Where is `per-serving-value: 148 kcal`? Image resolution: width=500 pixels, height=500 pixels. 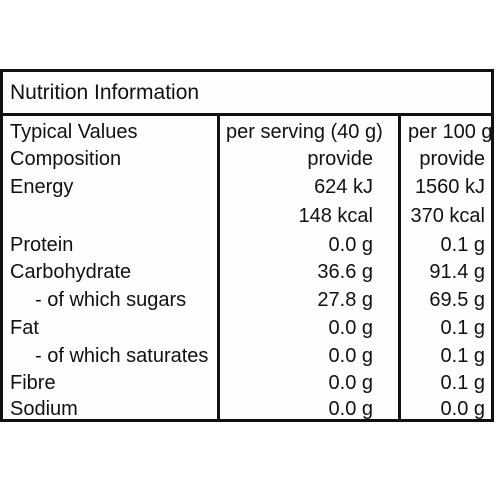 per-serving-value: 148 kcal is located at coordinates (336, 216).